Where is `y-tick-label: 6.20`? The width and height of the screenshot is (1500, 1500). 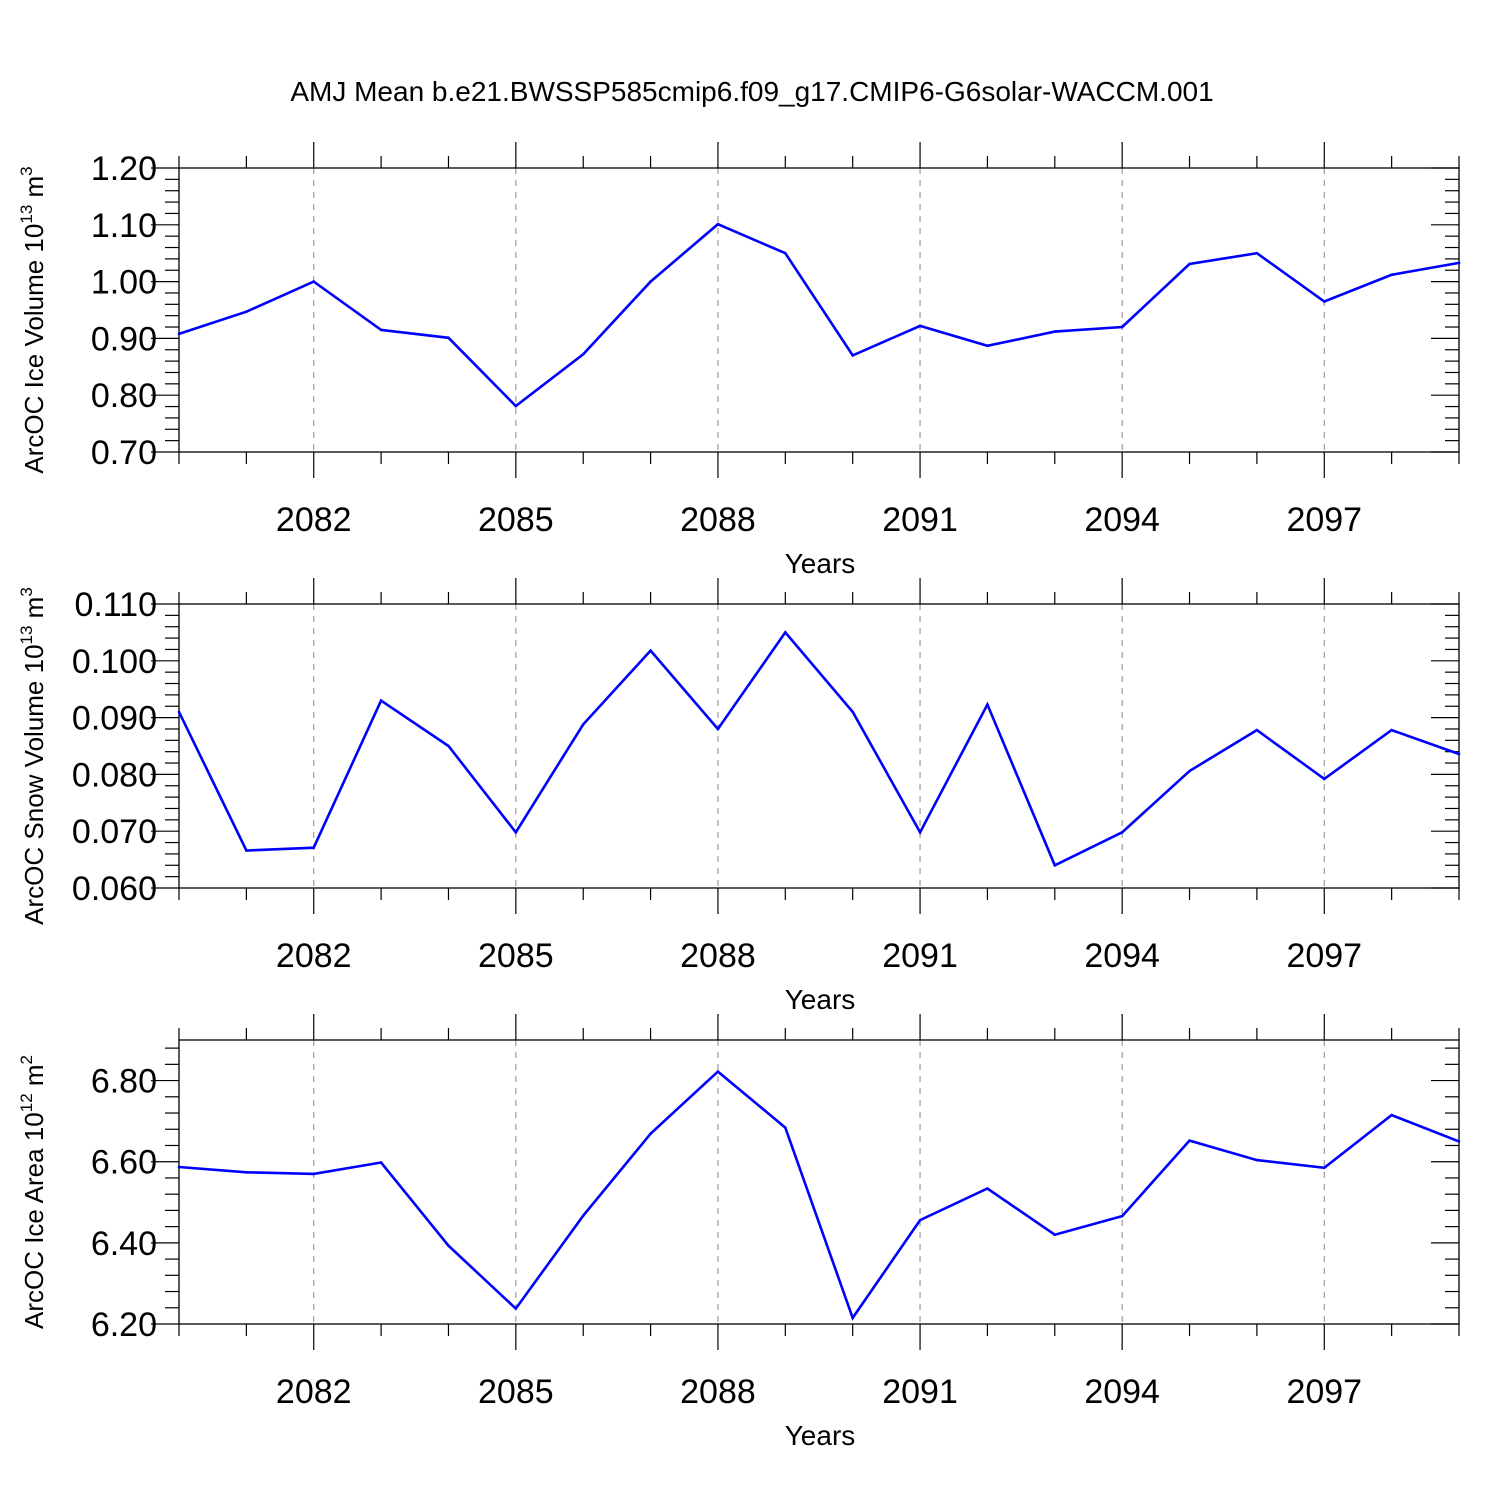
y-tick-label: 6.20 is located at coordinates (124, 1325).